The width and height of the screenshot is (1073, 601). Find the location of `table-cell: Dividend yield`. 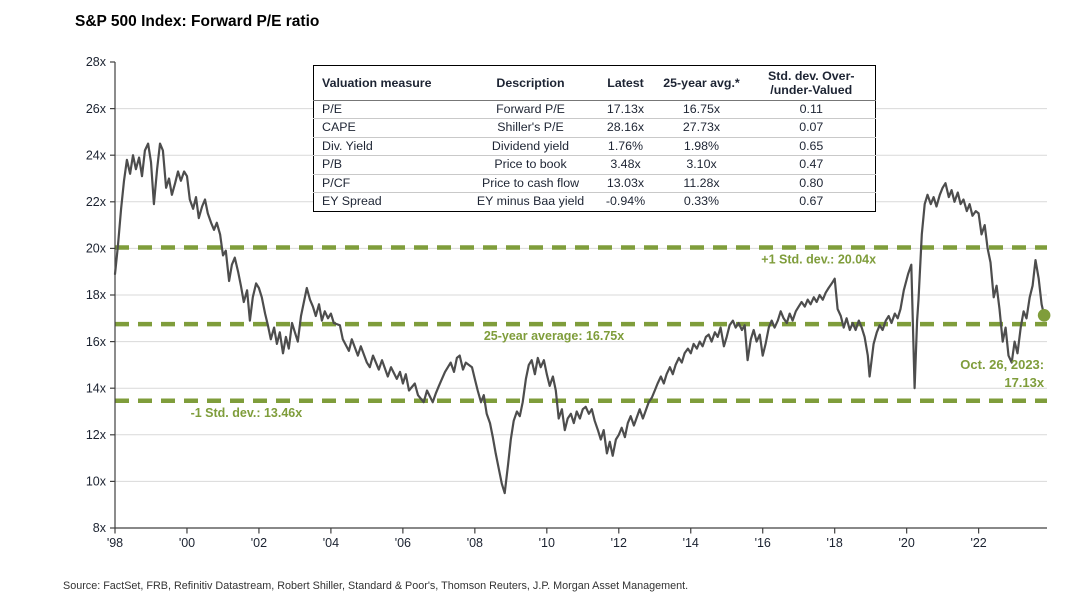

table-cell: Dividend yield is located at coordinates (530, 146).